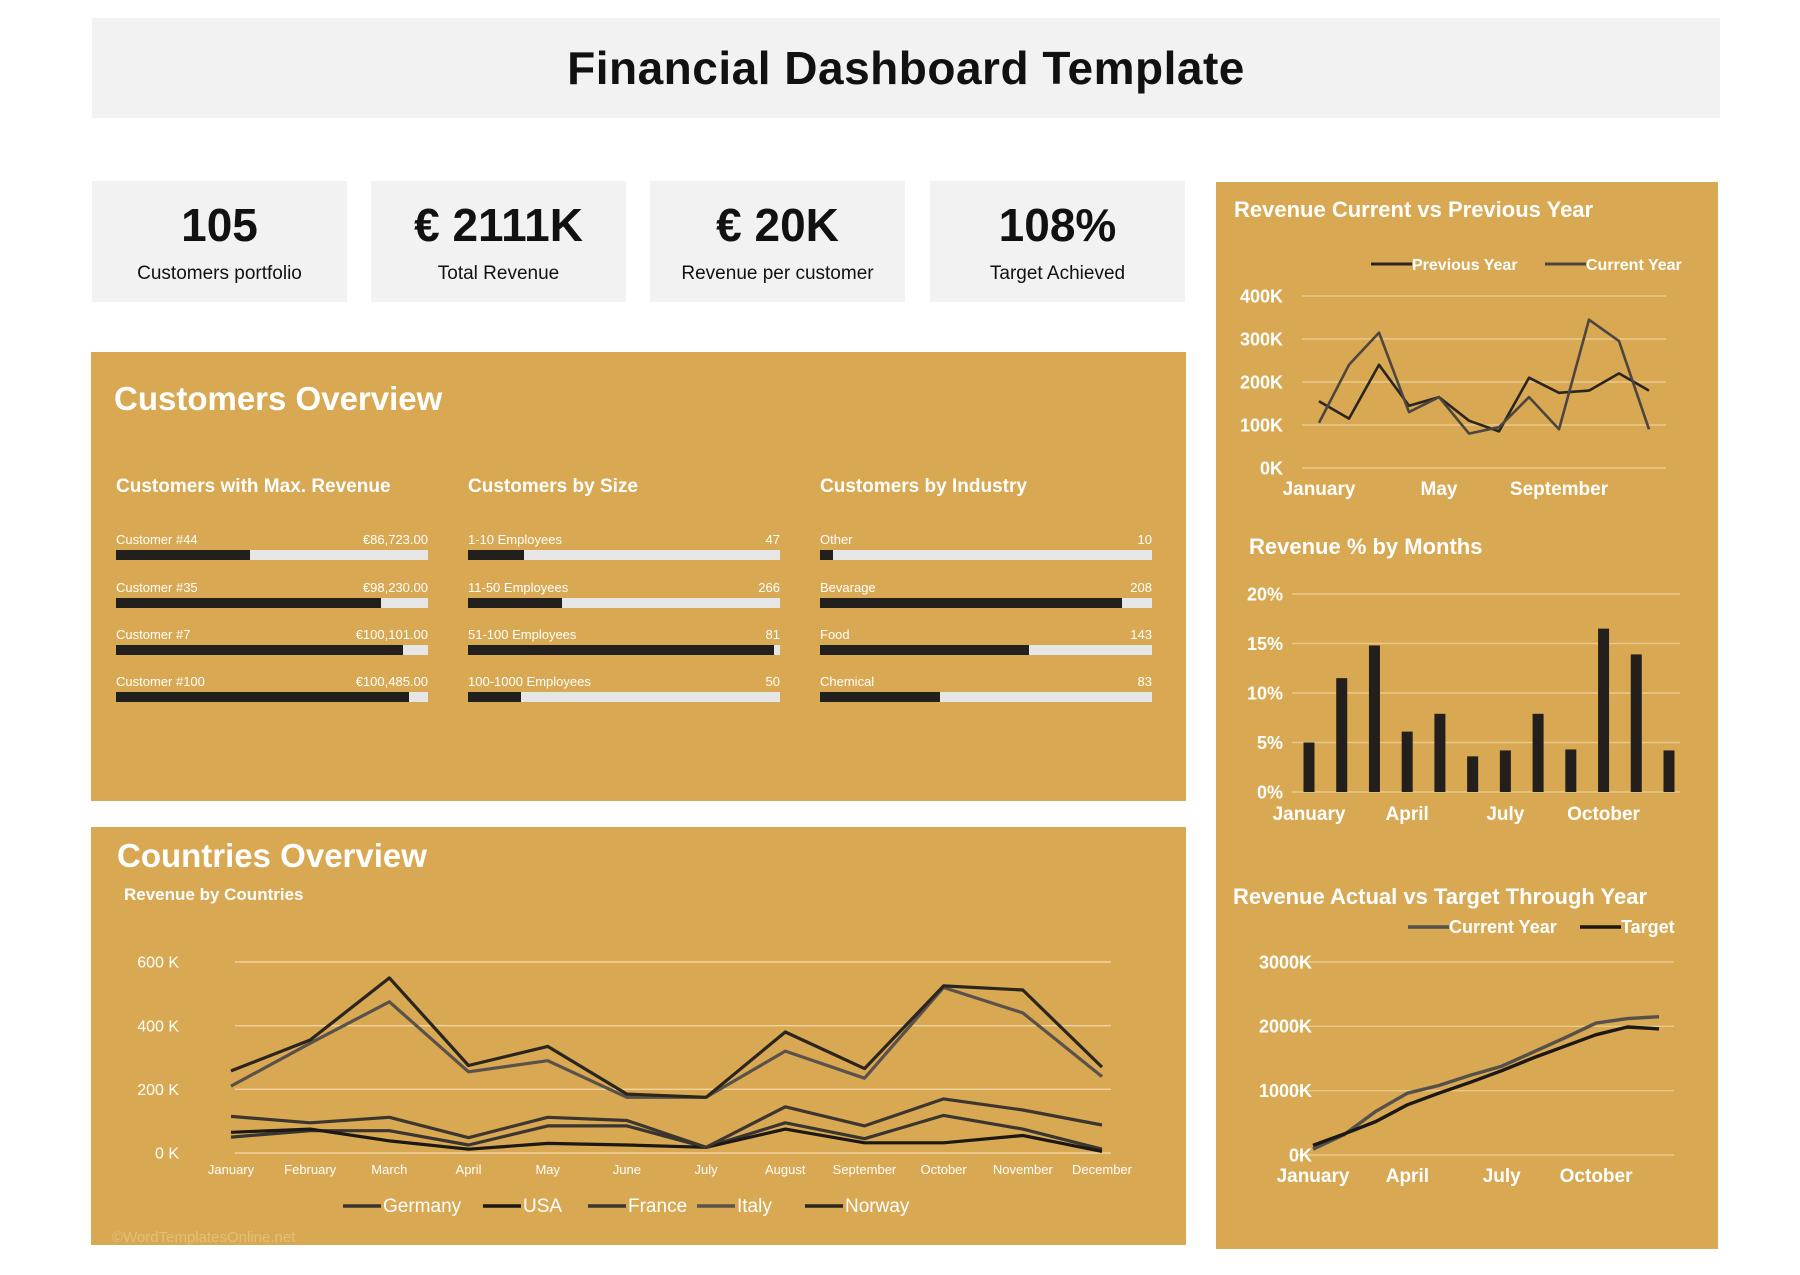 The width and height of the screenshot is (1800, 1275). What do you see at coordinates (848, 587) in the screenshot?
I see `bar-label: Bevarage` at bounding box center [848, 587].